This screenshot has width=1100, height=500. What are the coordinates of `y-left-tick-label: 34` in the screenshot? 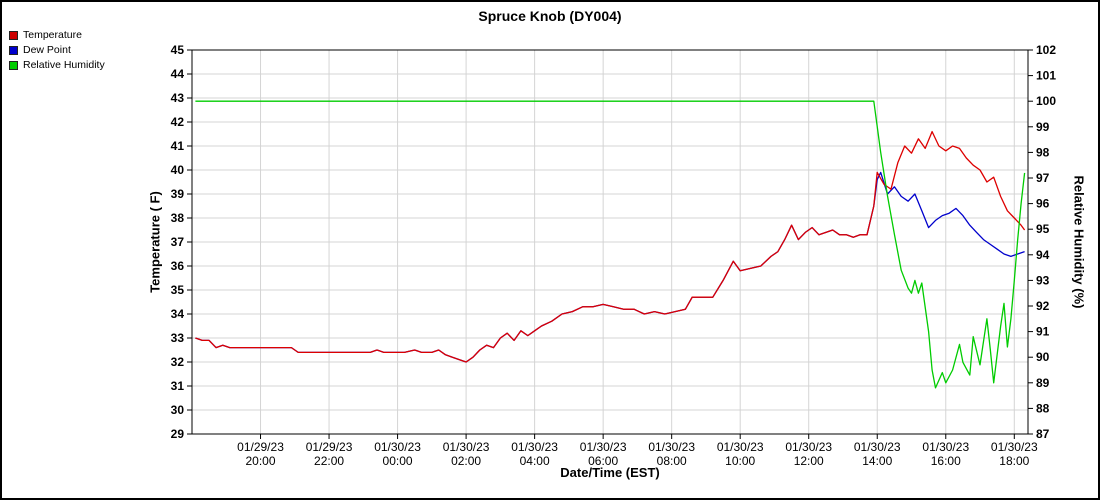 It's located at (178, 314).